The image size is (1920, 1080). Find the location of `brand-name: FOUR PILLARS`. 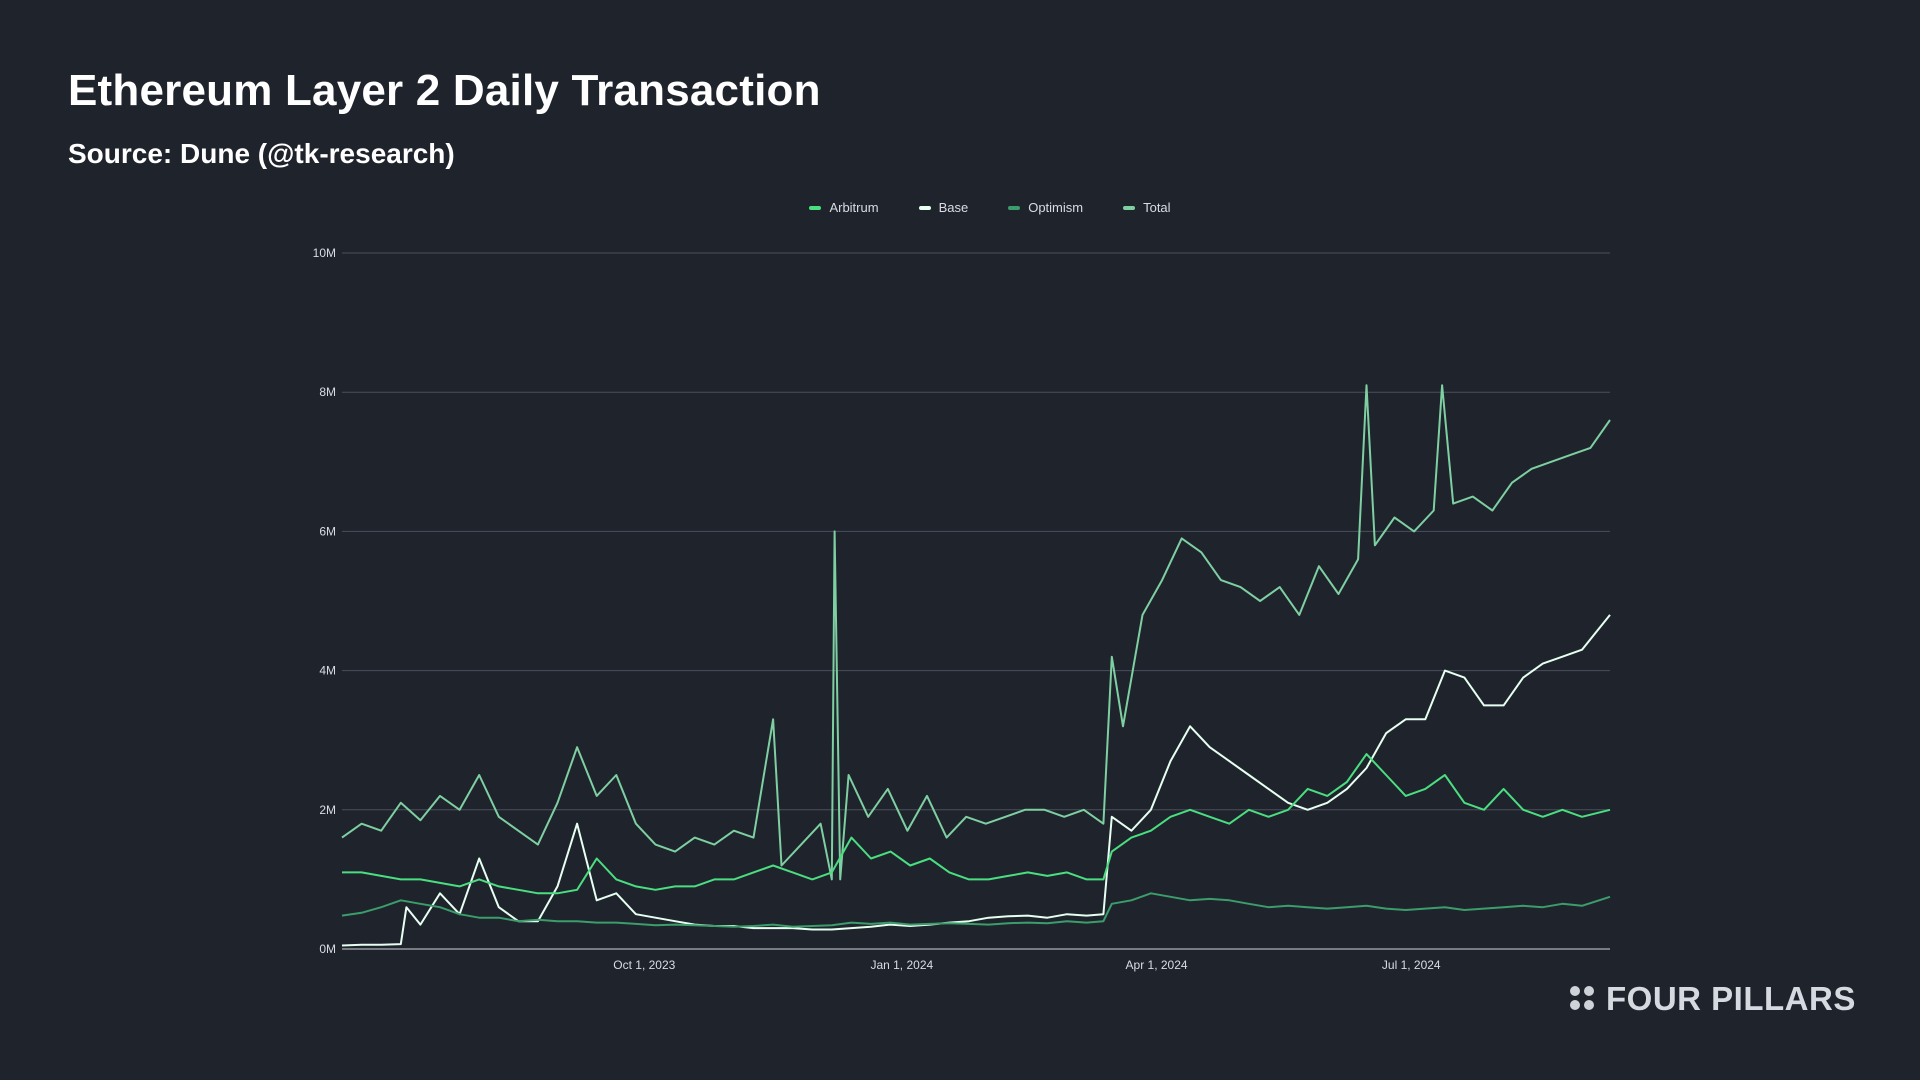

brand-name: FOUR PILLARS is located at coordinates (1731, 998).